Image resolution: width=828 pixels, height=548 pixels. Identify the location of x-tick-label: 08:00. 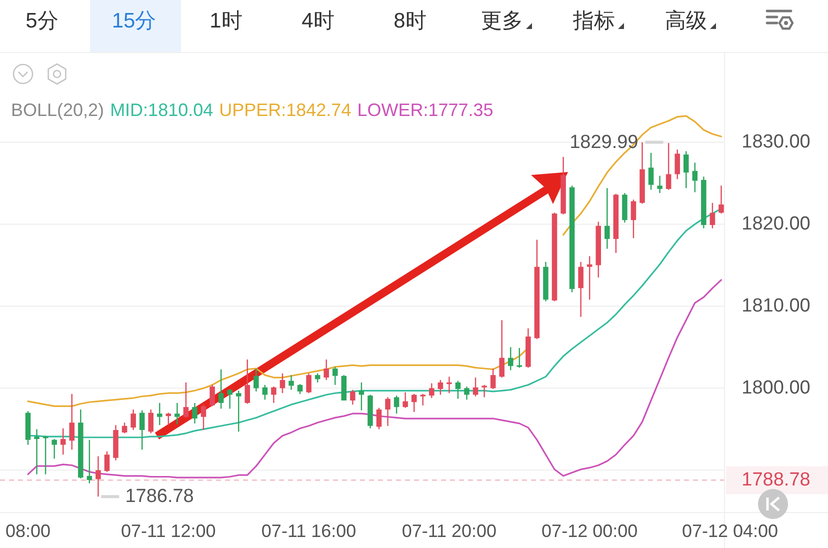
(28, 531).